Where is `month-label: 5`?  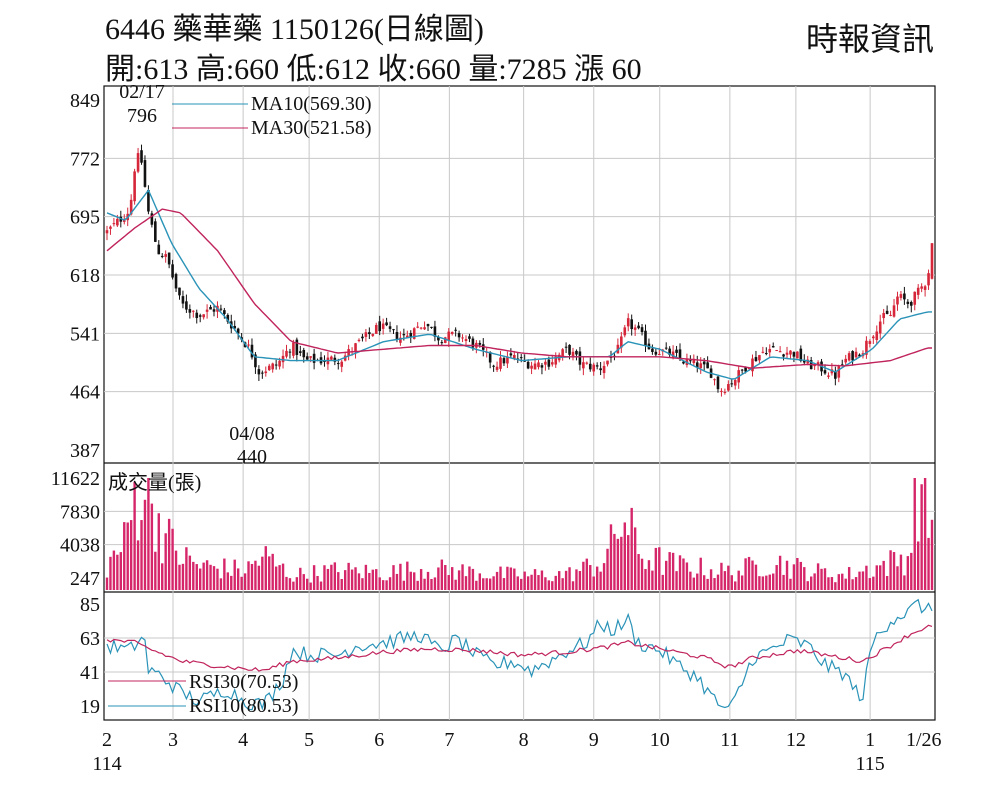
month-label: 5 is located at coordinates (309, 740).